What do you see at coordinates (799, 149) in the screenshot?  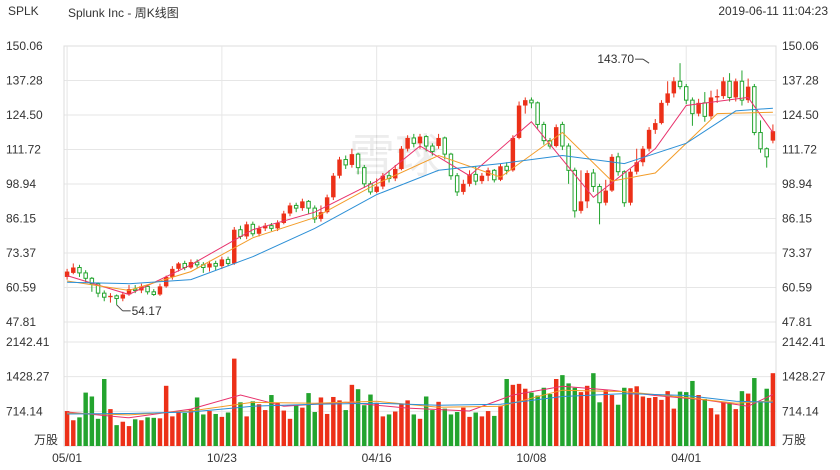 I see `price-tick-right: 111.72` at bounding box center [799, 149].